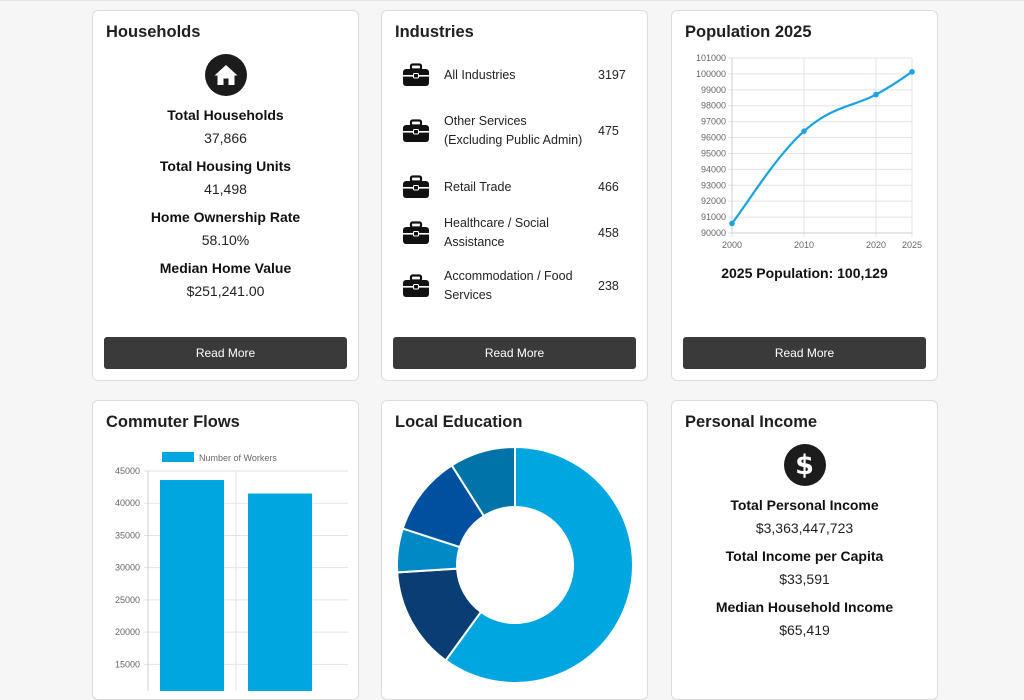 The width and height of the screenshot is (1024, 700). I want to click on commuter-title: Commuter Flows, so click(173, 422).